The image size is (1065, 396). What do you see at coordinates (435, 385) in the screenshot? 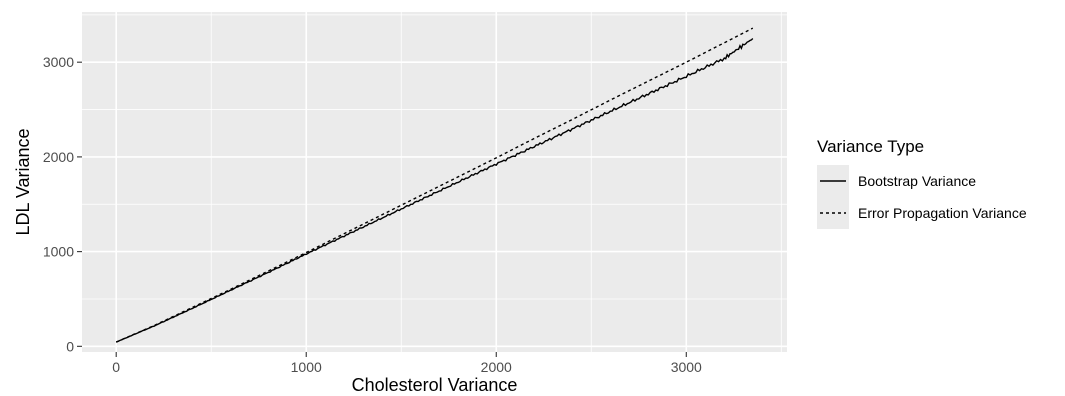
I see `x-axis-title: Cholesterol Variance` at bounding box center [435, 385].